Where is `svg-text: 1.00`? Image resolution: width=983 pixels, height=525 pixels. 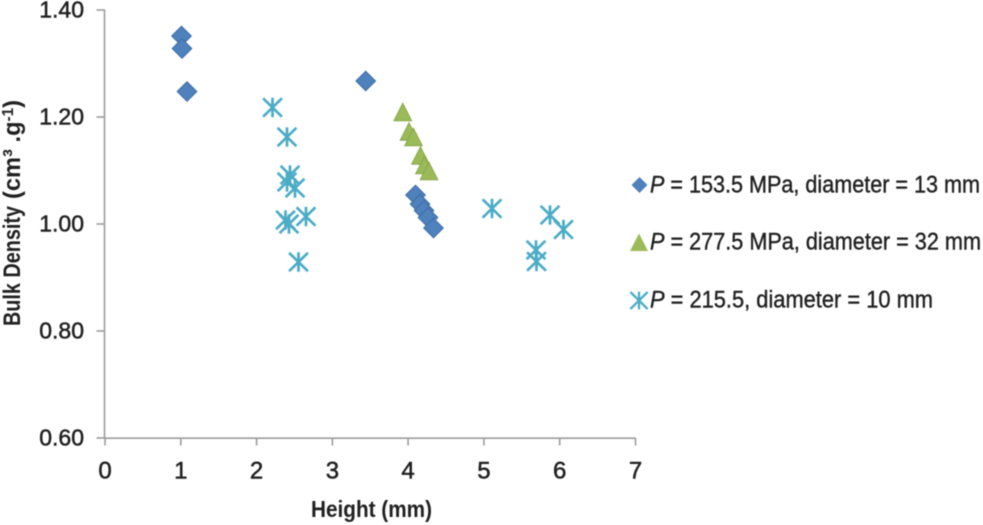
svg-text: 1.00 is located at coordinates (61, 224).